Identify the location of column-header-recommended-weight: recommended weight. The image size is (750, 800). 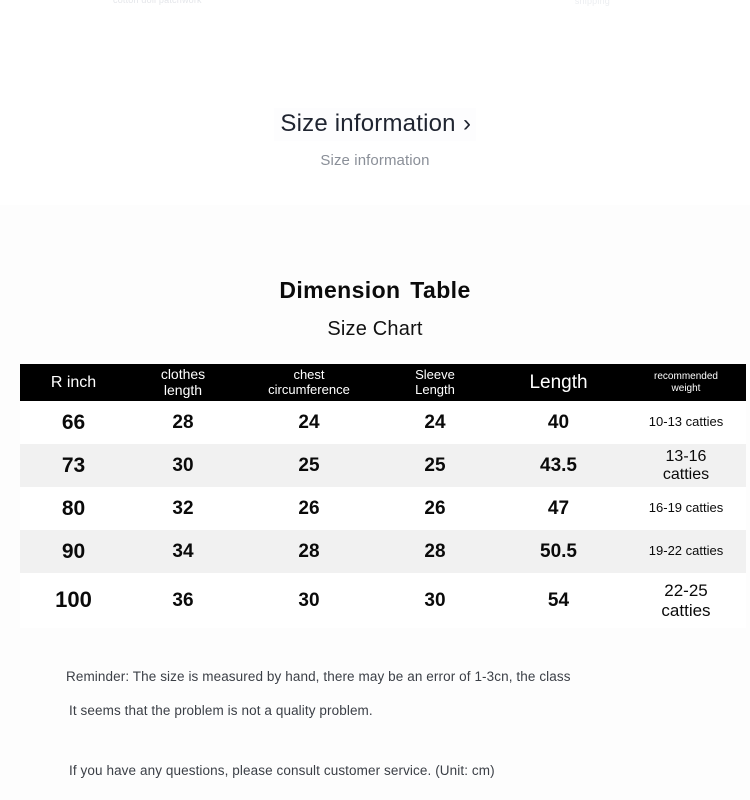
(686, 382).